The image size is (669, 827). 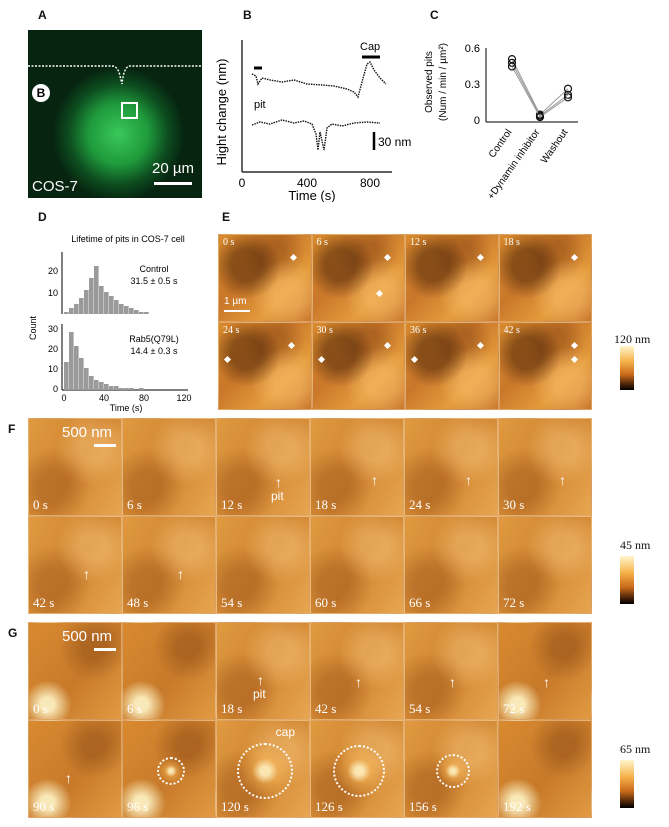 I want to click on d-ytick-bot-0: 30, so click(x=53, y=329).